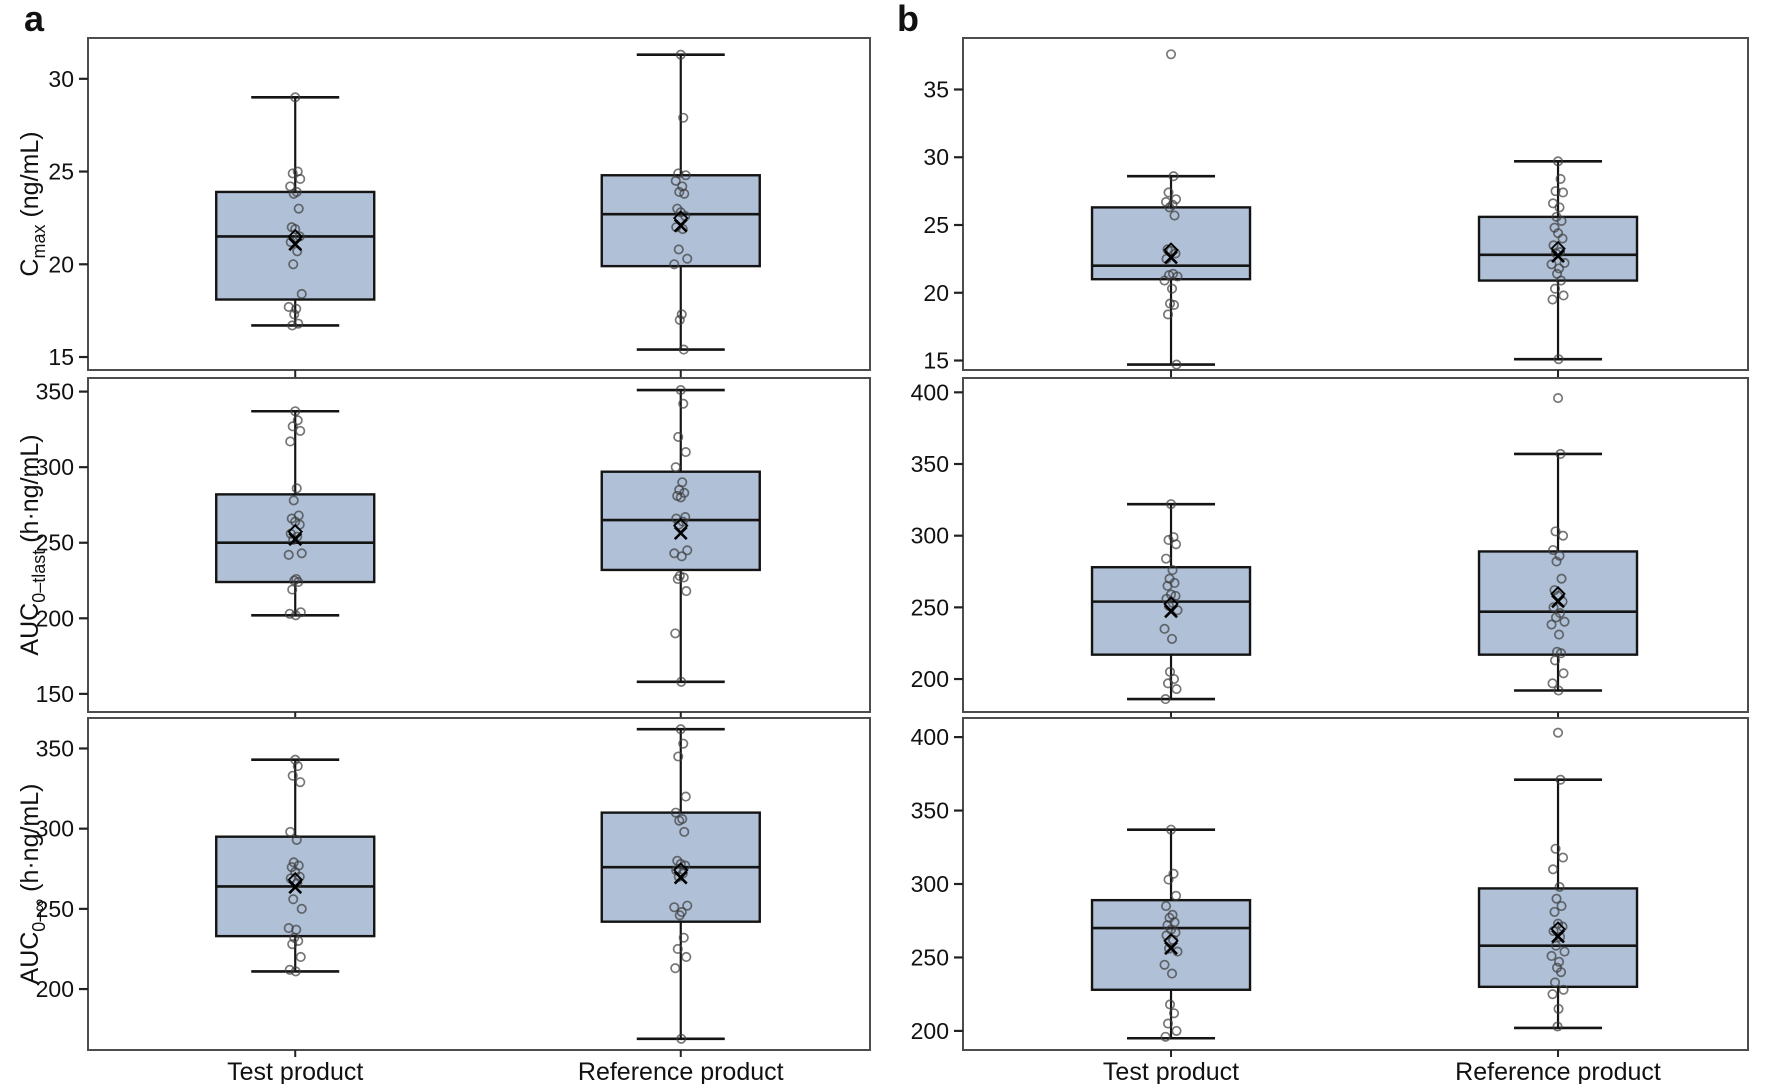 This screenshot has width=1772, height=1084. What do you see at coordinates (936, 293) in the screenshot?
I see `y-tick-label: 20` at bounding box center [936, 293].